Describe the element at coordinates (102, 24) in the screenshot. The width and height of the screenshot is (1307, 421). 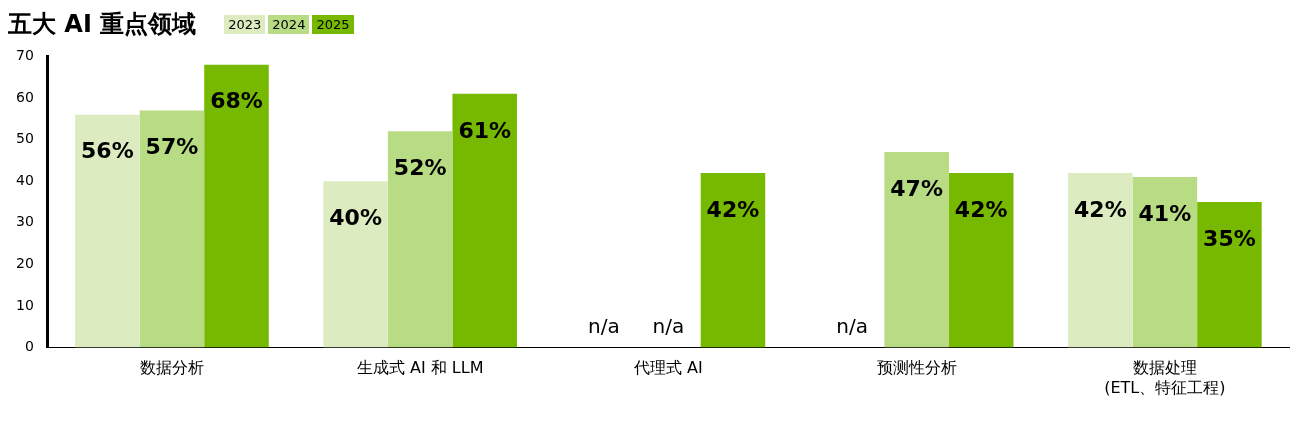
I see `chart-title: 五大 AI 重点领域` at that location.